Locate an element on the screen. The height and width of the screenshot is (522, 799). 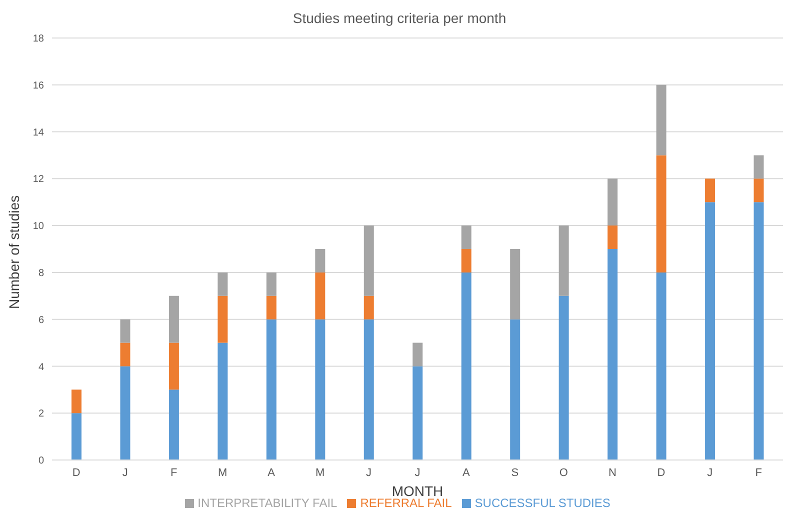
y-tick-label: 8 is located at coordinates (41, 273).